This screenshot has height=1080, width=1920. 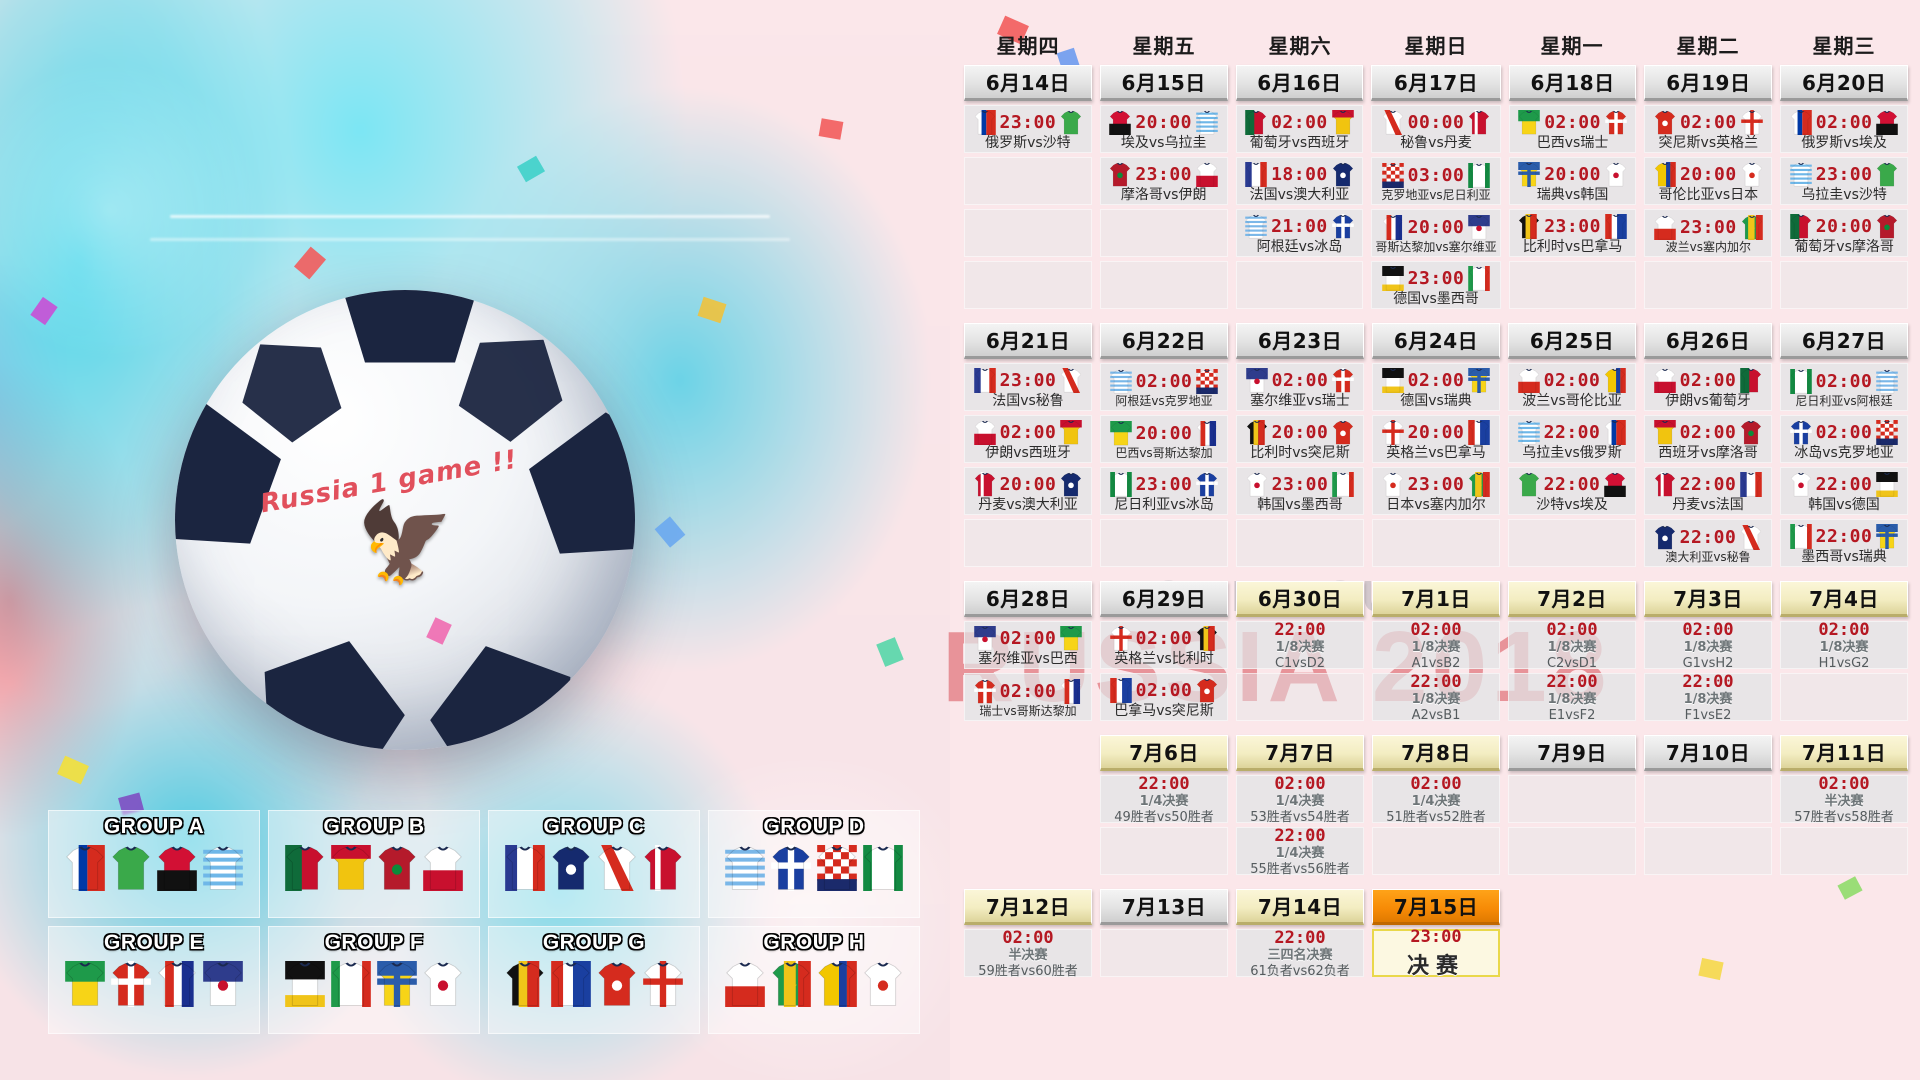 What do you see at coordinates (1300, 341) in the screenshot?
I see `date-header: 6月23日` at bounding box center [1300, 341].